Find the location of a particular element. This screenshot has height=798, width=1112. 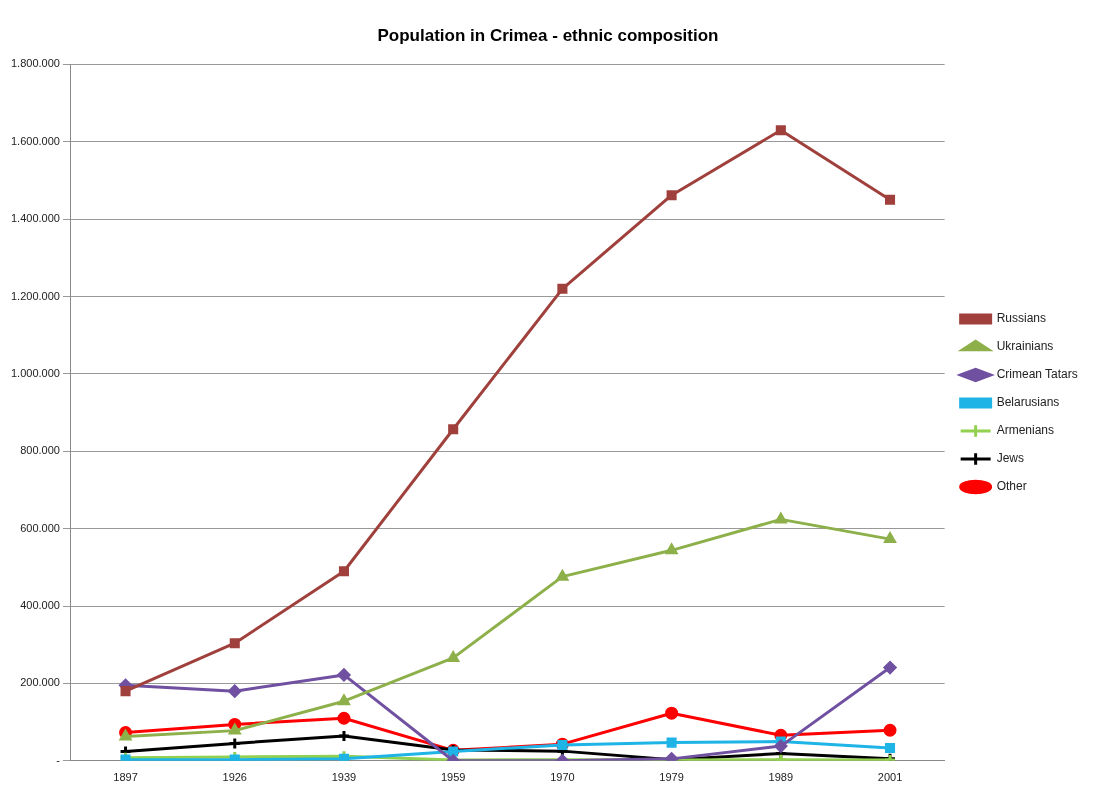

y-tick-label: 1.800.000 is located at coordinates (35, 63).